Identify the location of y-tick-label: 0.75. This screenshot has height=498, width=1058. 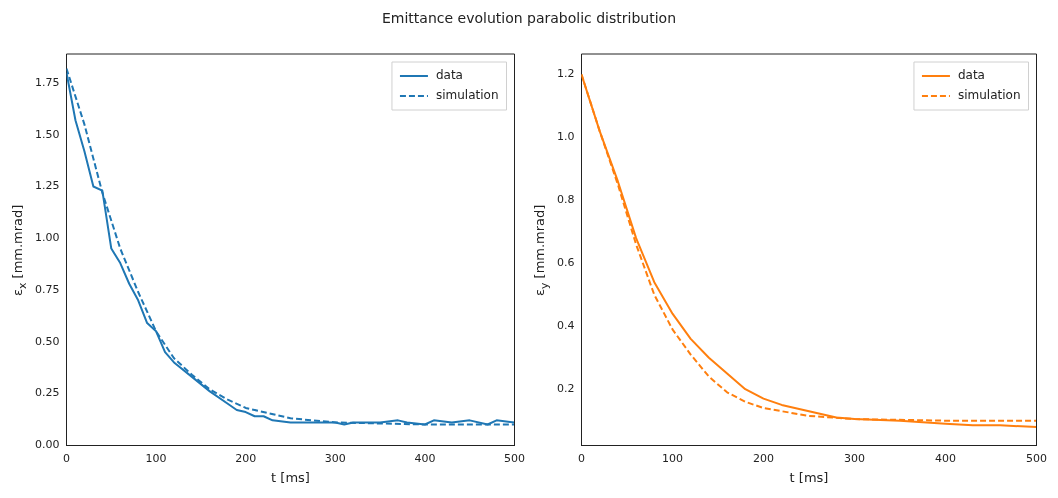
(47, 289).